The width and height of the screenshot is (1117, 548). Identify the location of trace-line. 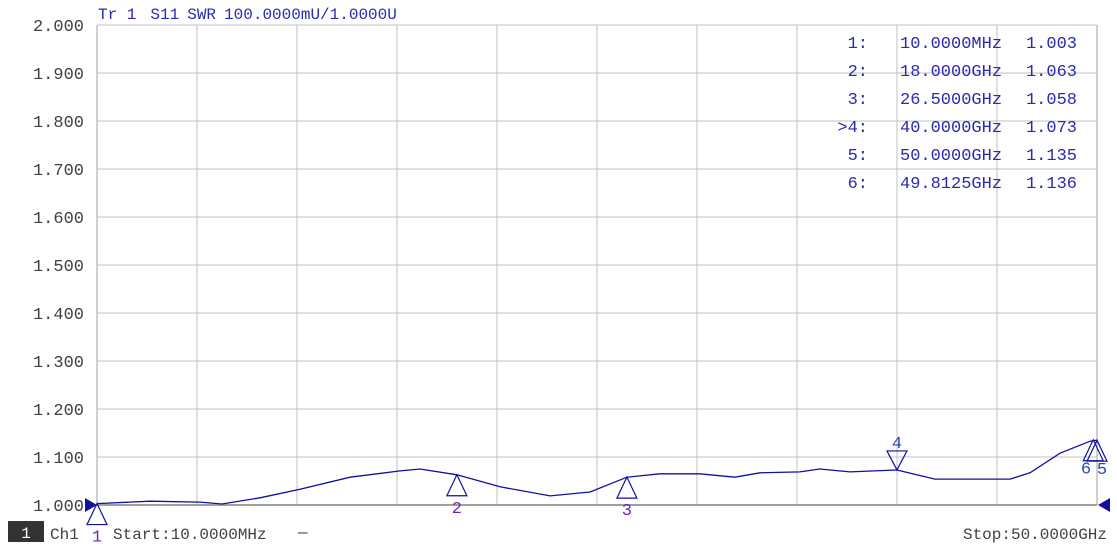
(597, 472).